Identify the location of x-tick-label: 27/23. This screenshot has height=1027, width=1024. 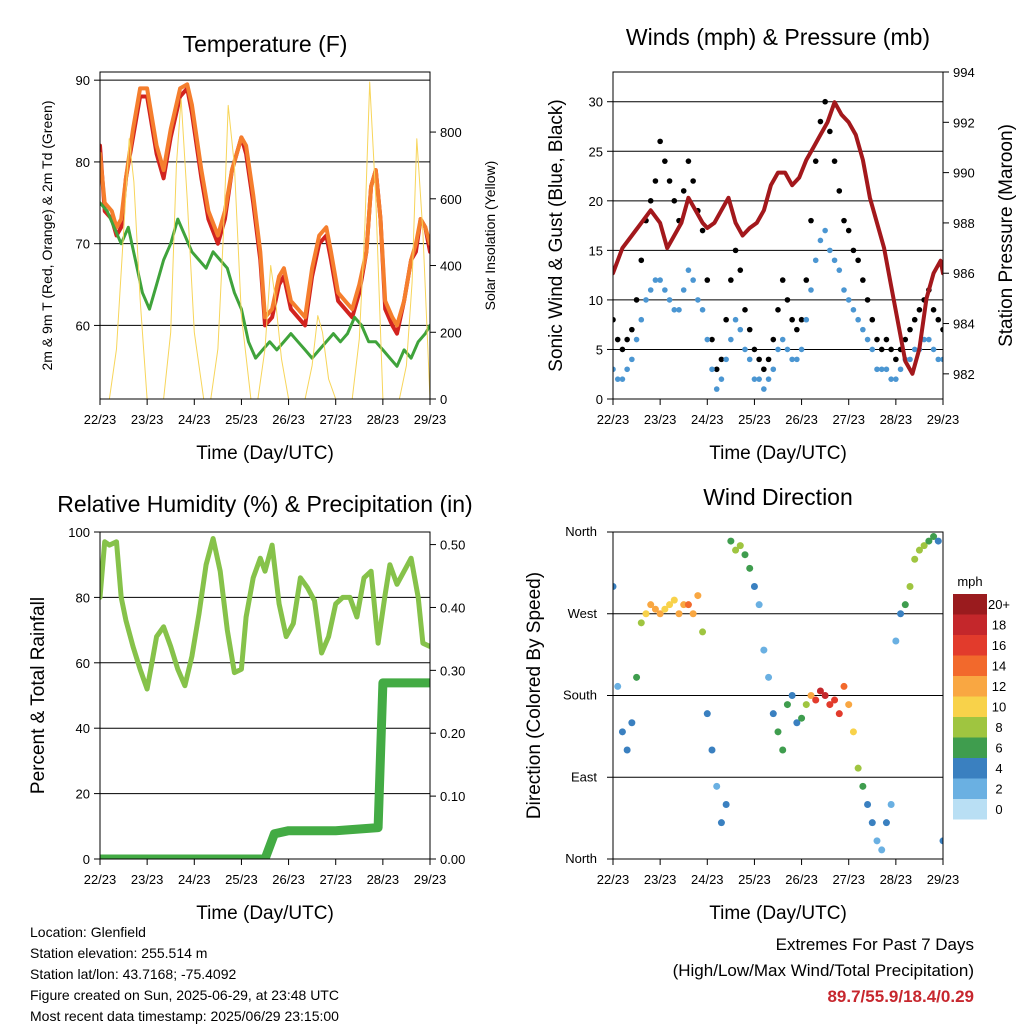
(335, 419).